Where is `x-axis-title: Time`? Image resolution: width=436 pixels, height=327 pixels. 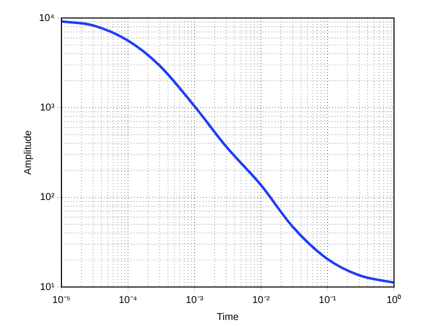
x-axis-title: Time is located at coordinates (228, 317).